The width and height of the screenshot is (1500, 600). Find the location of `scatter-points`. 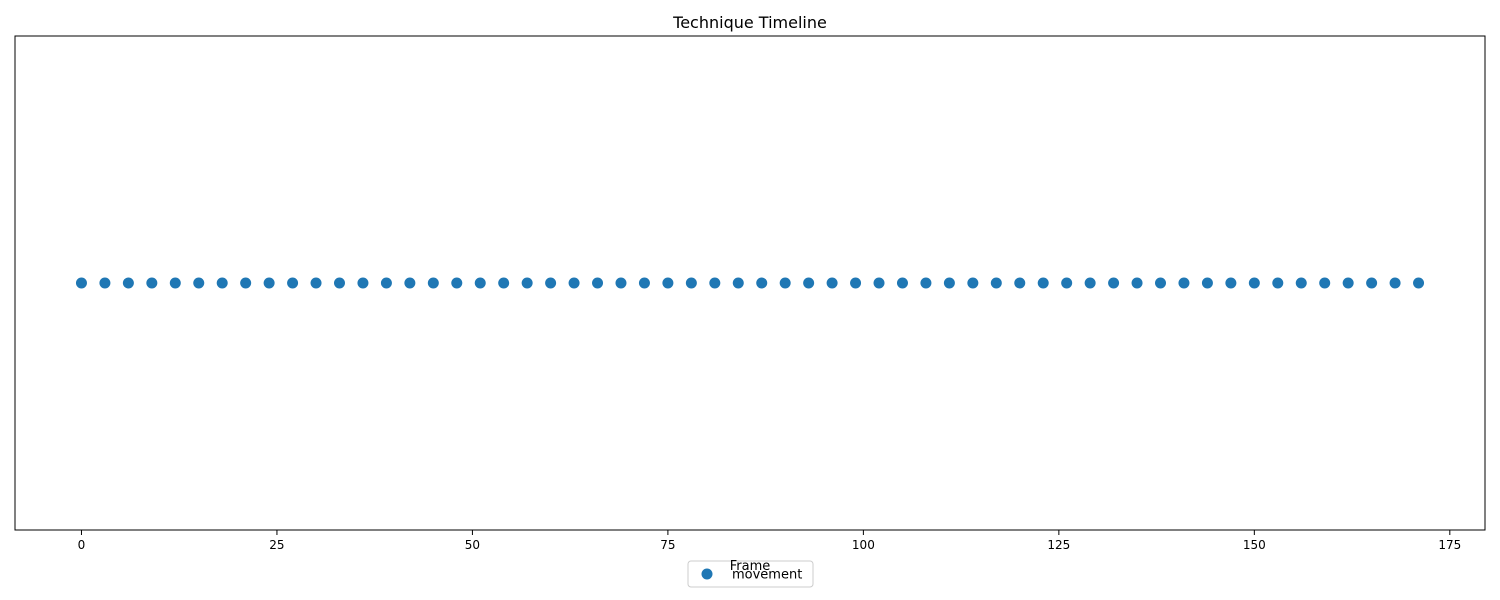

scatter-points is located at coordinates (750, 283).